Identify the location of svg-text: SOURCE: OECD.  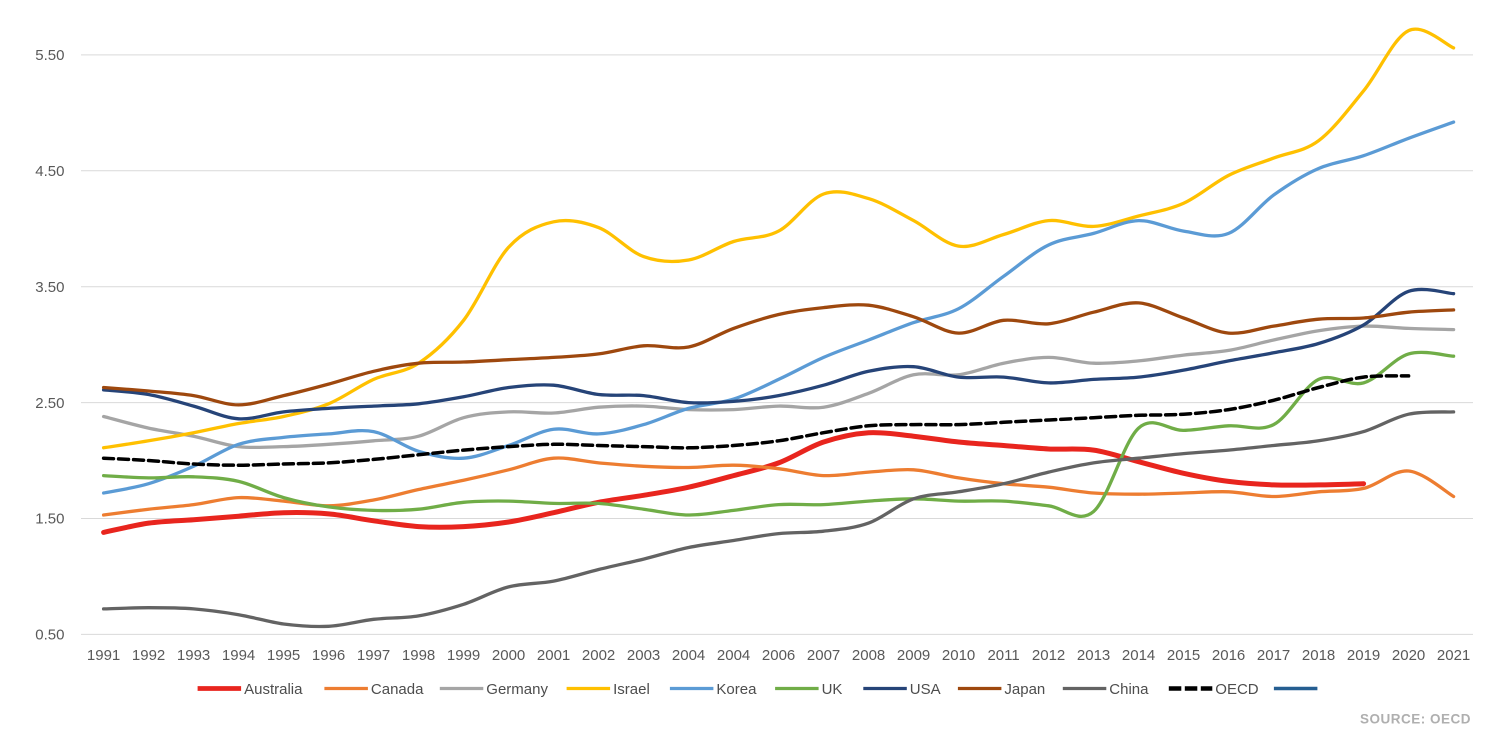
(1415, 719).